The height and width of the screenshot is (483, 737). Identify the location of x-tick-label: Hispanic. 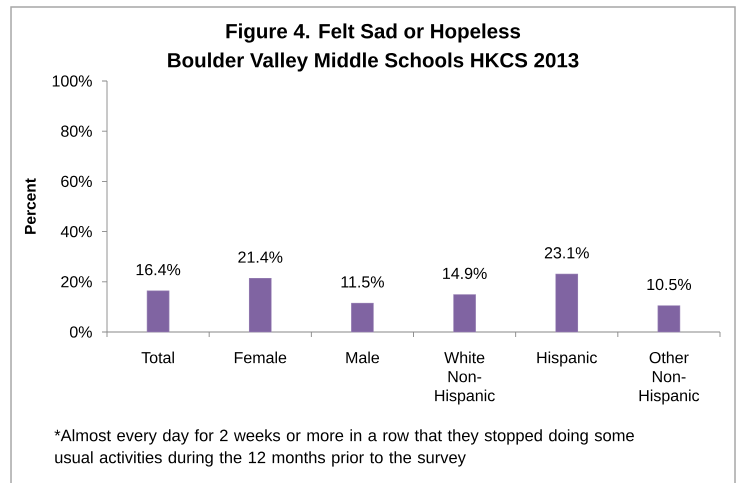
(567, 359).